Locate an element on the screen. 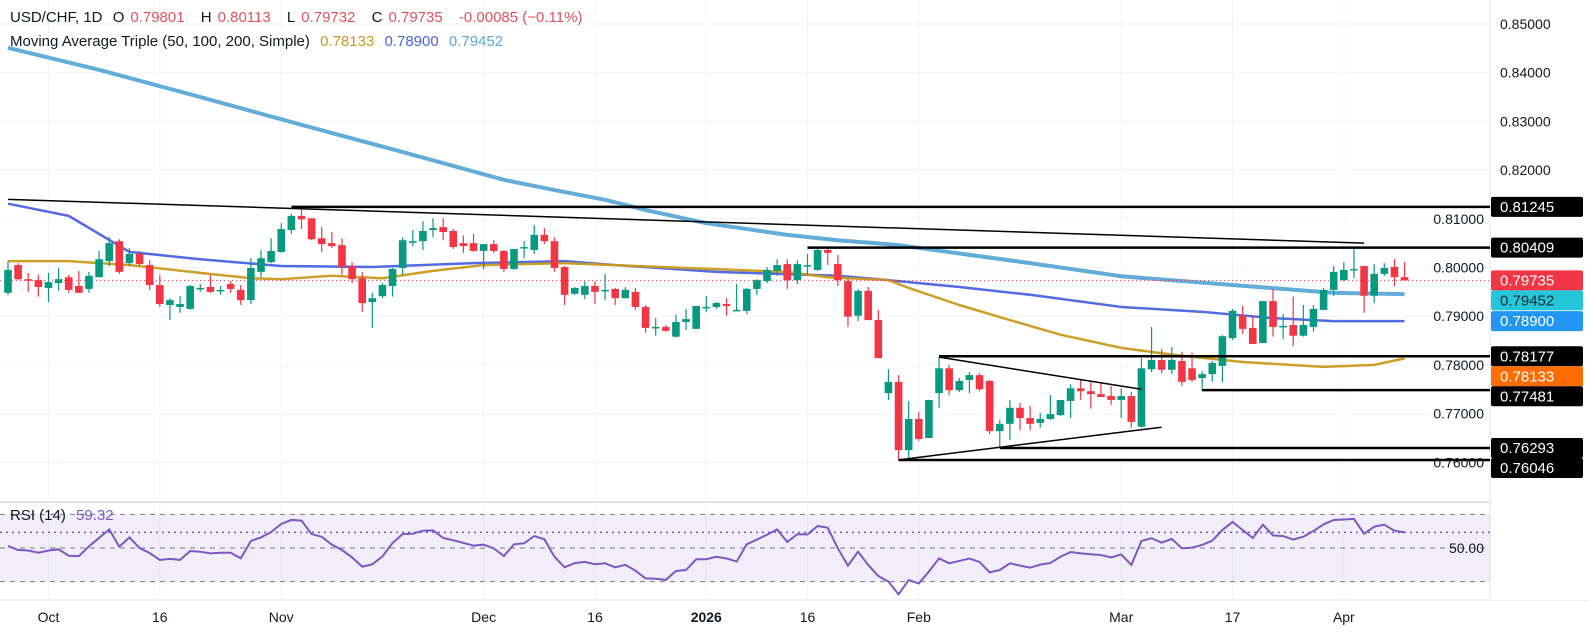 The width and height of the screenshot is (1589, 642). ma50-value: 0.78133 is located at coordinates (347, 41).